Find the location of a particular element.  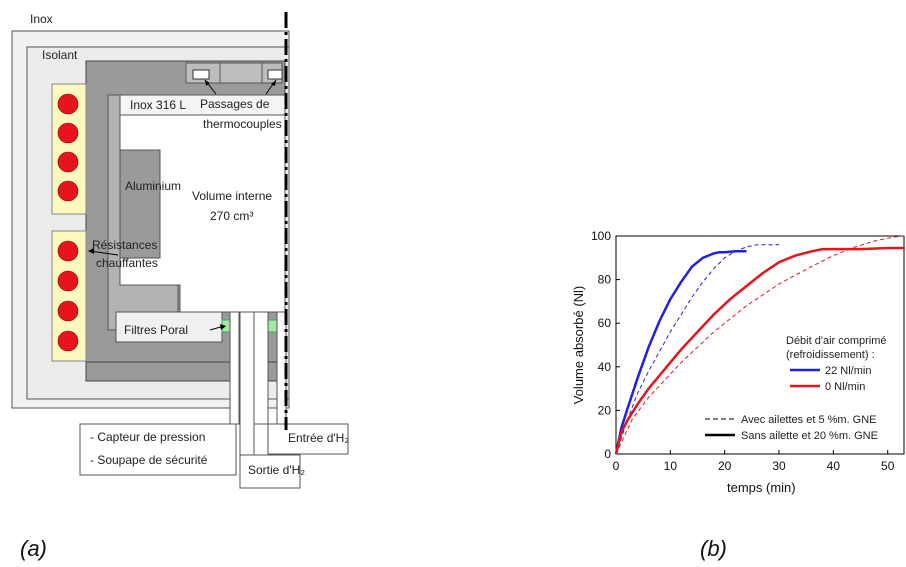

legend-label-dashed: Avec ailettes et 5 %m. GNE is located at coordinates (809, 420).